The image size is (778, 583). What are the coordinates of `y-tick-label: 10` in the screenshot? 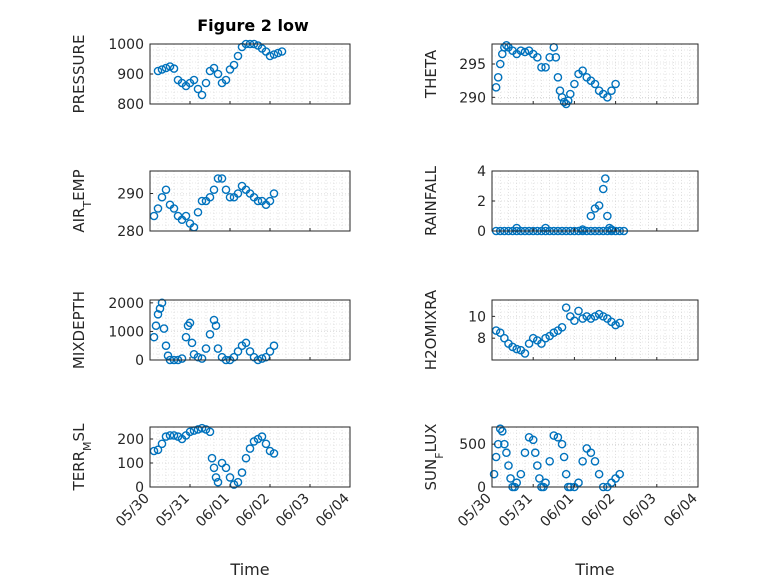 It's located at (477, 317).